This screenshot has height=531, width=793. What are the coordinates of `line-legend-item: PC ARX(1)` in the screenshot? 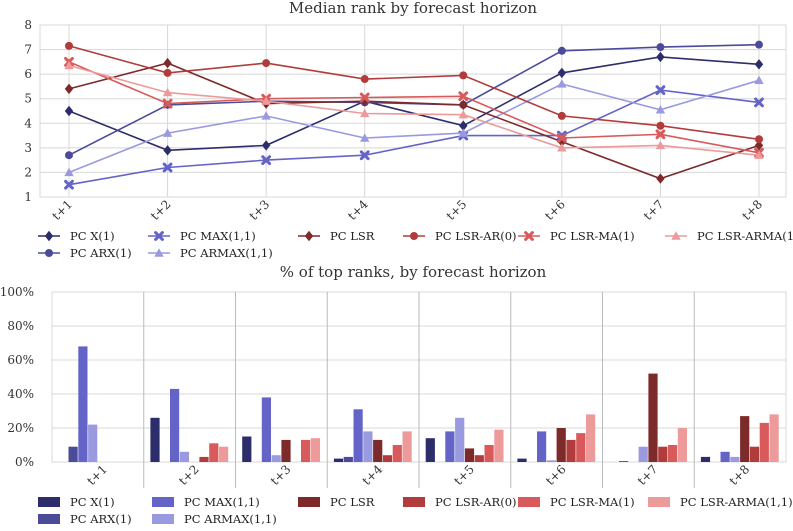 It's located at (85, 253).